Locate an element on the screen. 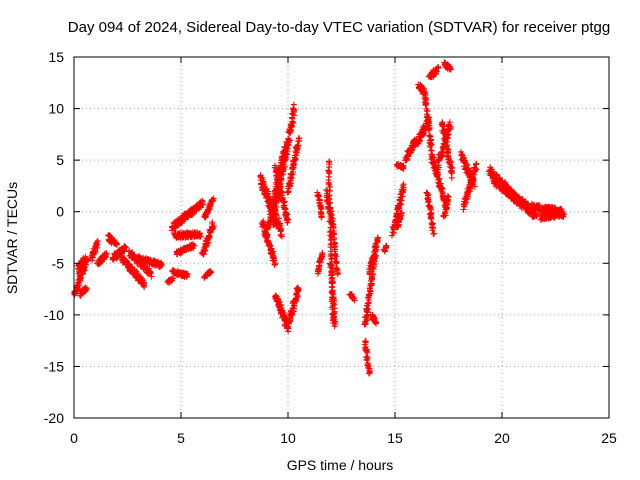 The height and width of the screenshot is (480, 640). x-tick-label: 25 is located at coordinates (609, 438).